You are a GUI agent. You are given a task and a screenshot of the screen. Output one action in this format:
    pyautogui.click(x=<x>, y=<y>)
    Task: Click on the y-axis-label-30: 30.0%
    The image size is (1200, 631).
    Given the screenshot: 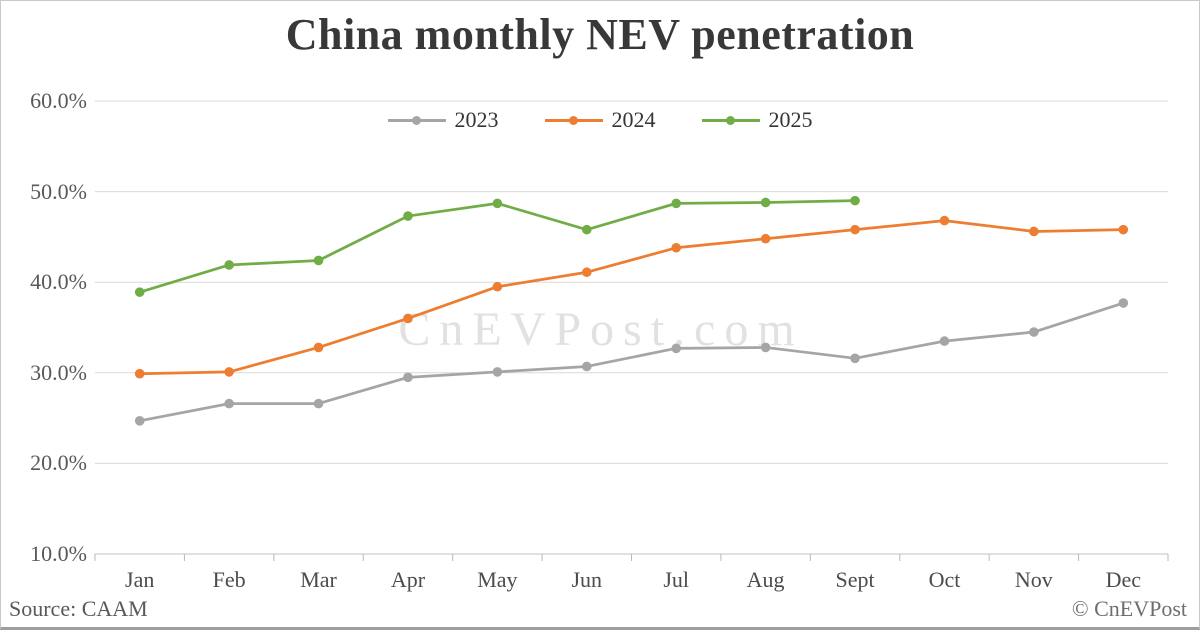 What is the action you would take?
    pyautogui.click(x=58, y=372)
    